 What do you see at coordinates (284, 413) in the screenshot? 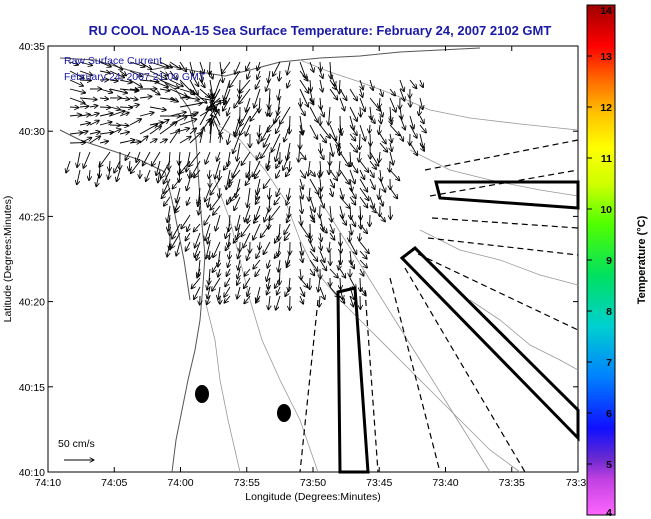
I see `radar-site-marker` at bounding box center [284, 413].